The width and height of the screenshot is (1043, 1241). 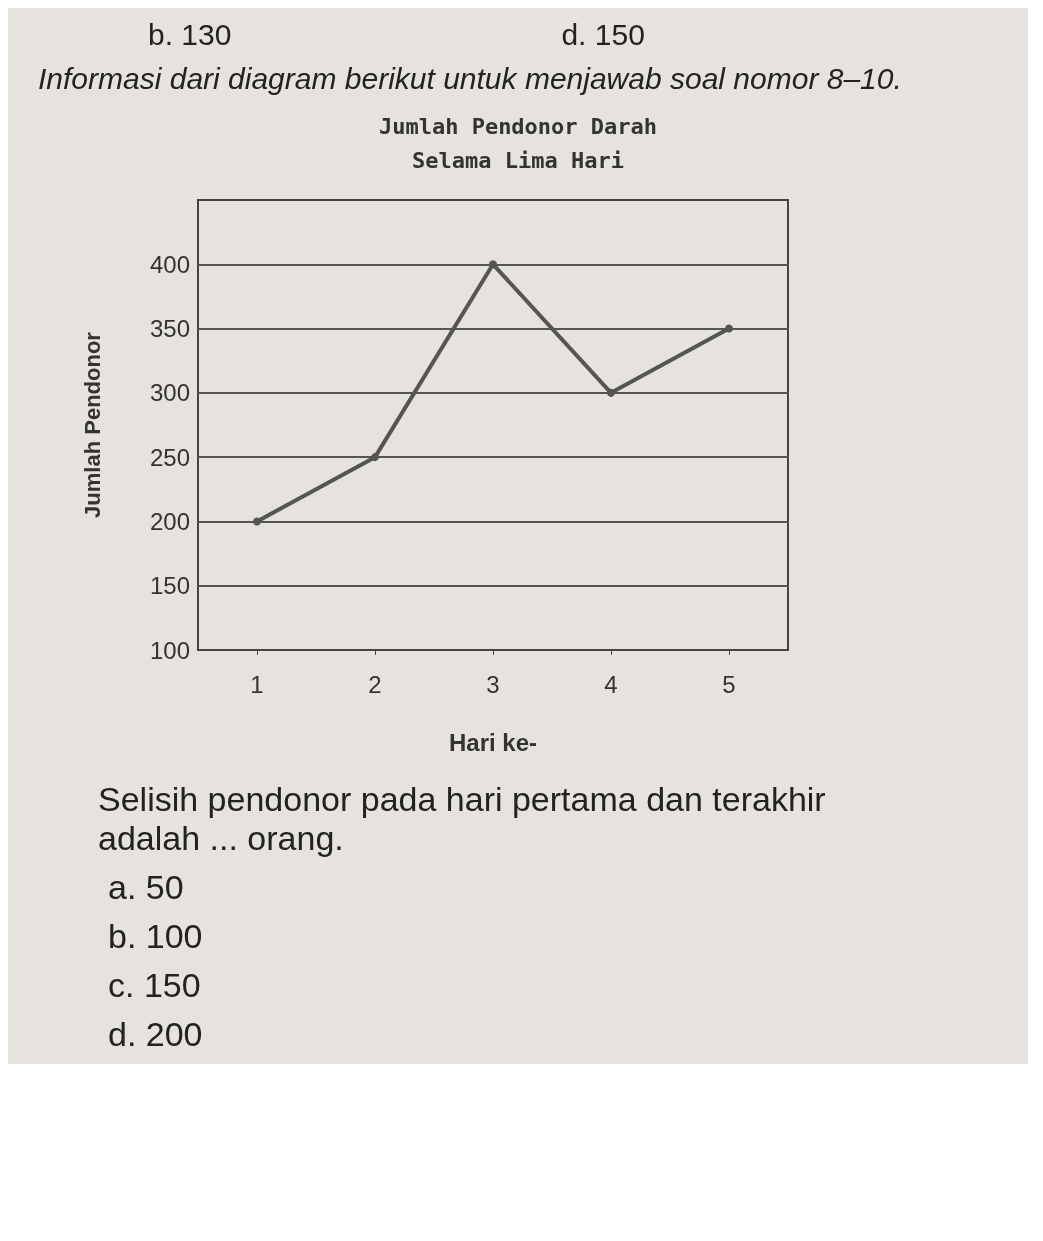 What do you see at coordinates (190, 34) in the screenshot?
I see `text: b. 130` at bounding box center [190, 34].